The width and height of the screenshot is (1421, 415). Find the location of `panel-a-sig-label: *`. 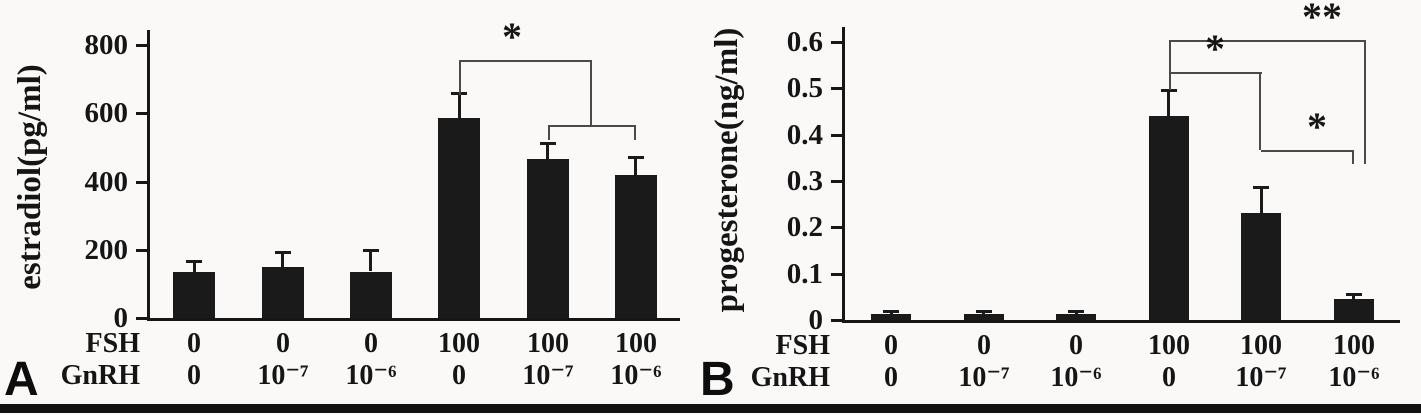

panel-a-sig-label: * is located at coordinates (512, 36).